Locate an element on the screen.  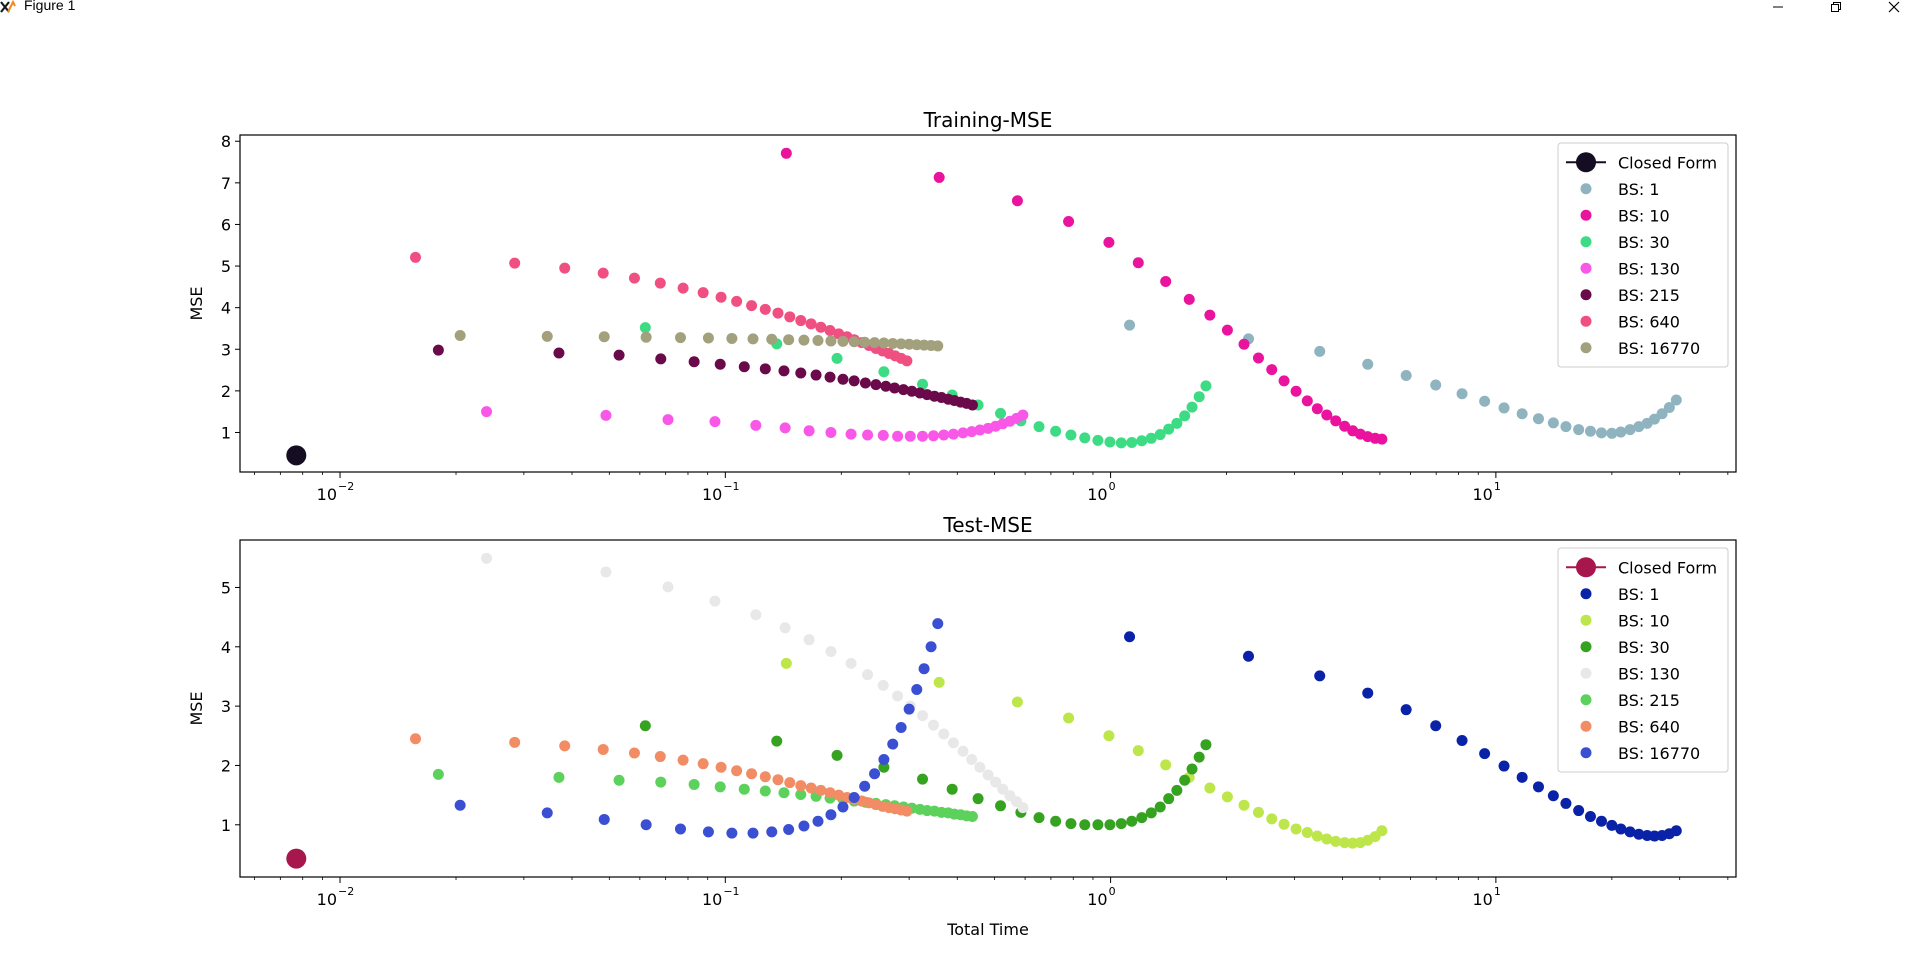
legend-item: BS: 30 is located at coordinates (1625, 647).